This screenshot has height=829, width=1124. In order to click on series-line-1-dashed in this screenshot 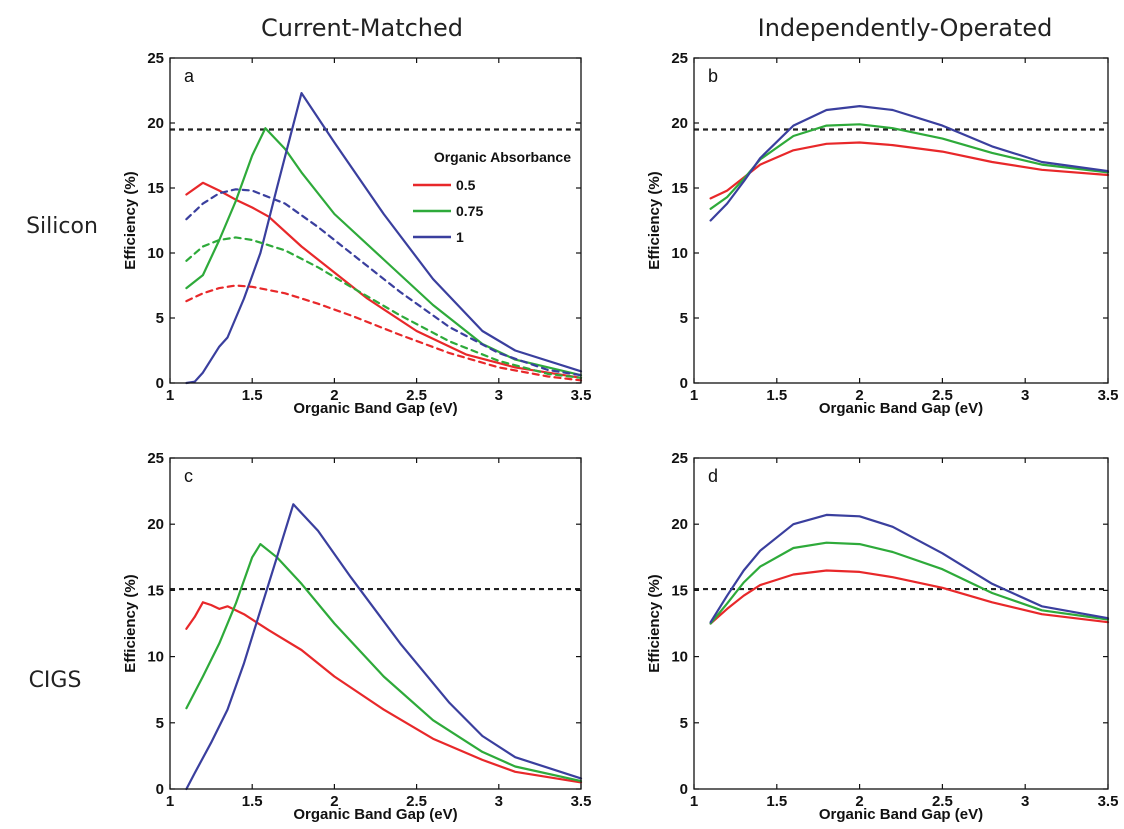, I will do `click(384, 282)`.